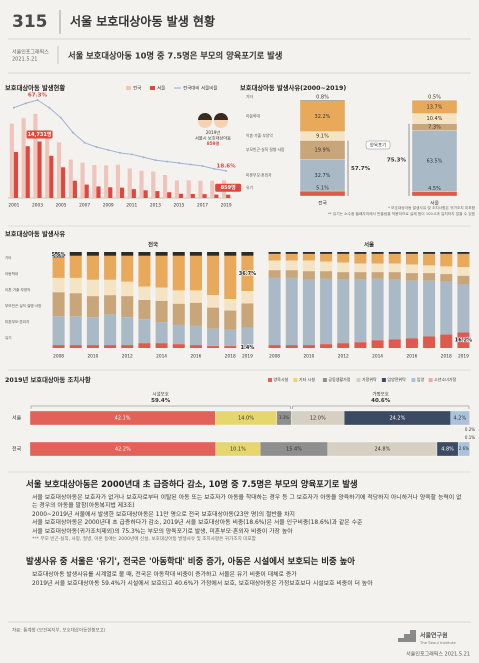 This screenshot has height=663, width=479. What do you see at coordinates (369, 379) in the screenshot?
I see `legend-label: 가정위탁` at bounding box center [369, 379].